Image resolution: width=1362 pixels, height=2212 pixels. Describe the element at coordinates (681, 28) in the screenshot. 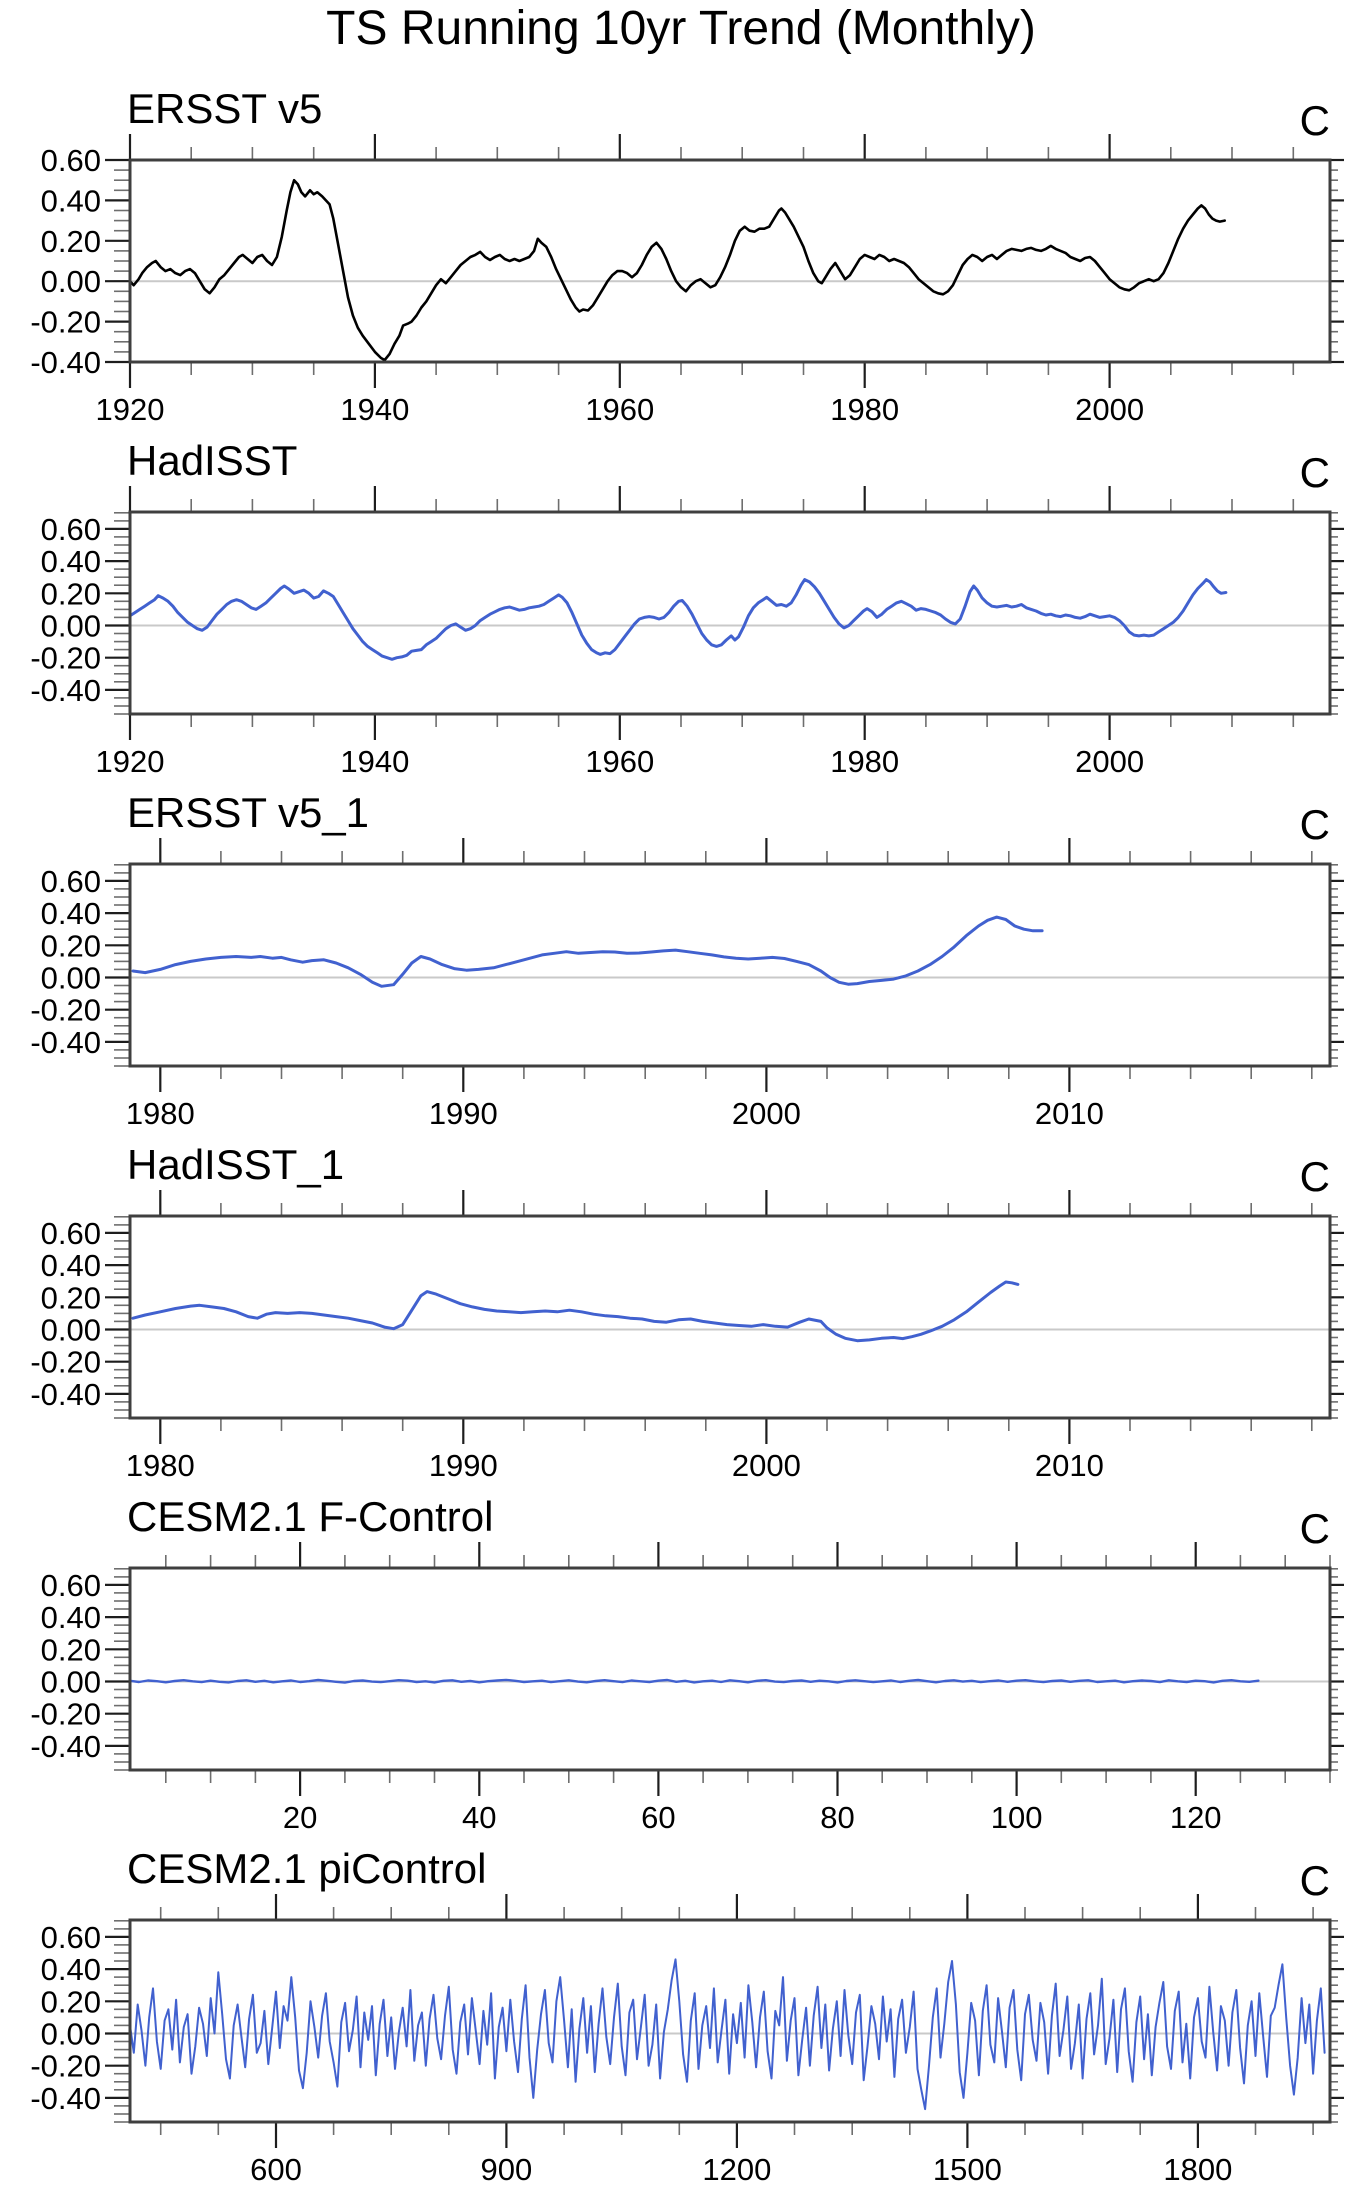

I see `figure-title: TS Running 10yr Trend (Monthly)` at that location.